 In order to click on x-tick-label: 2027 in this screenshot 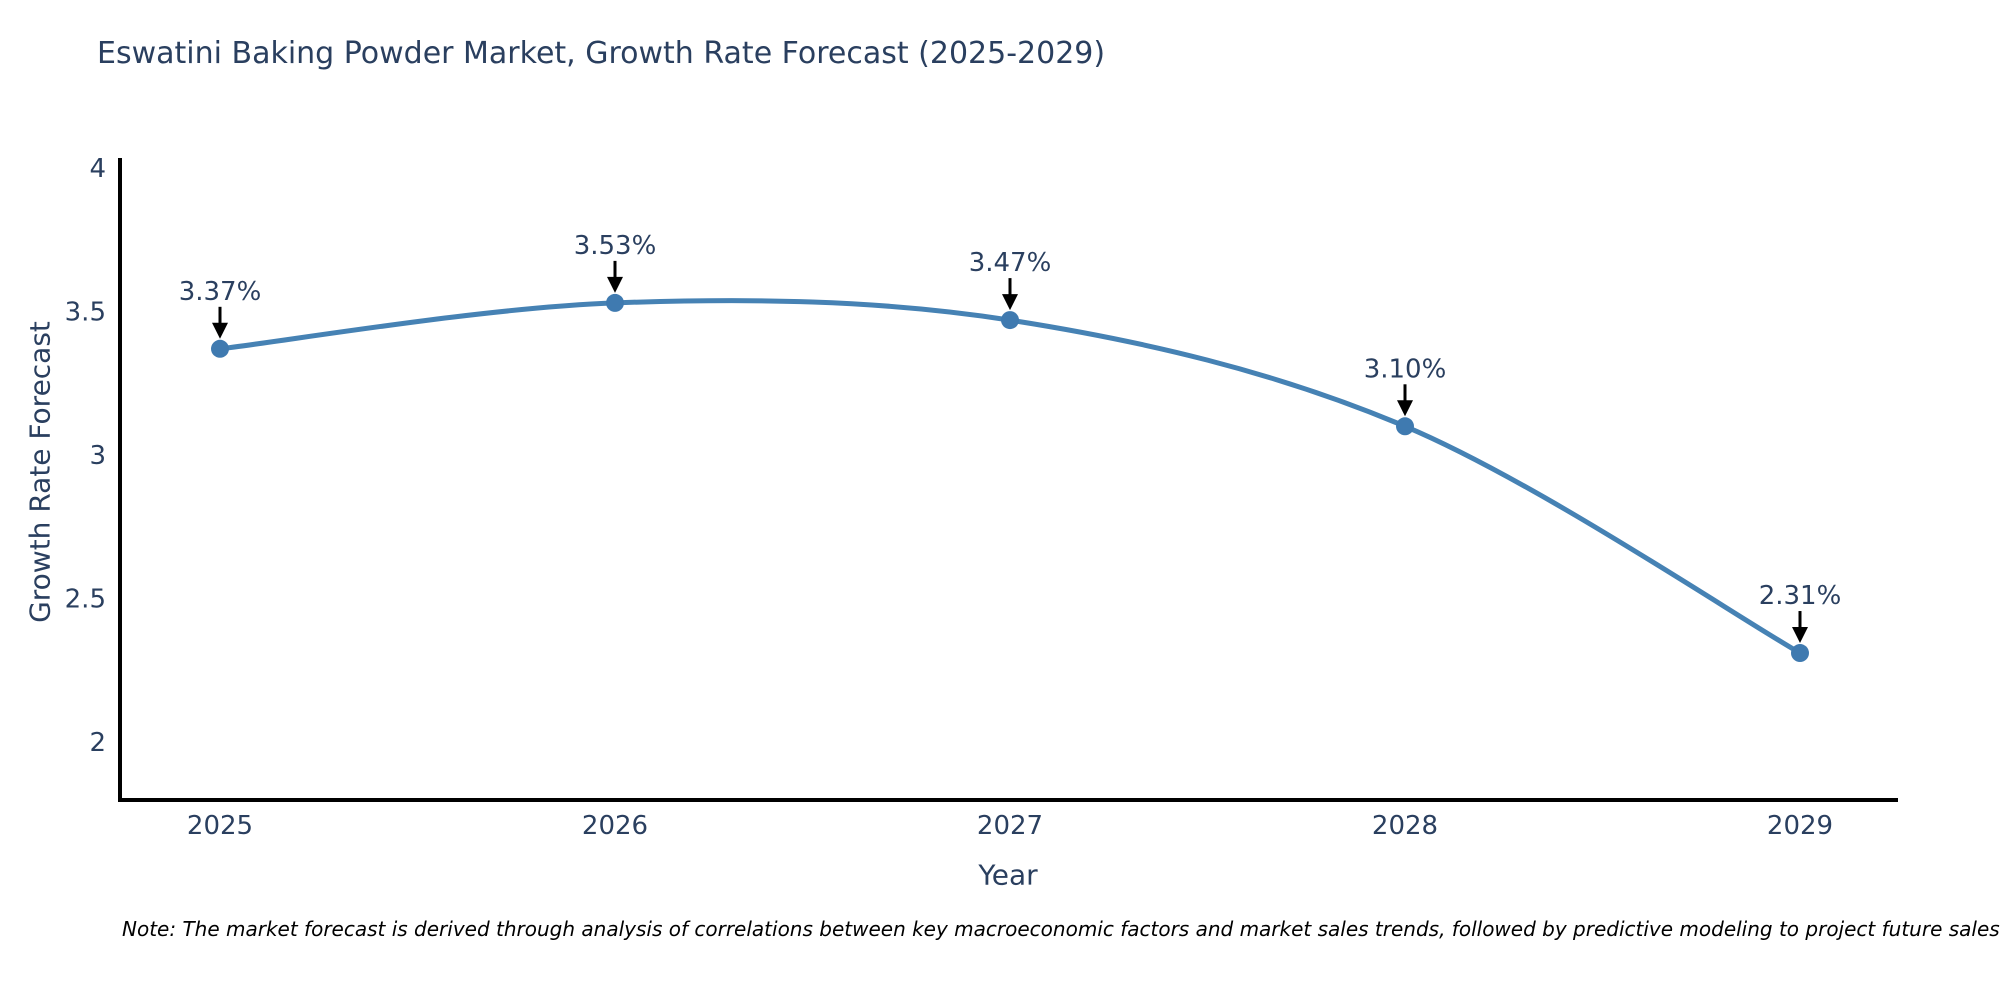, I will do `click(1010, 826)`.